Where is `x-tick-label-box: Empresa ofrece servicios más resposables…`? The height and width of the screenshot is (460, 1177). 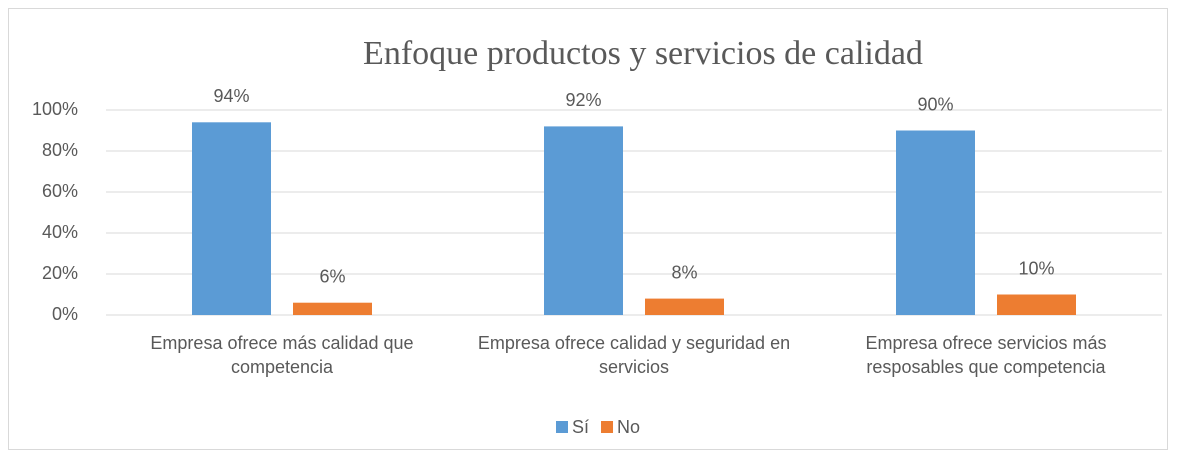
x-tick-label-box: Empresa ofrece servicios más resposables… is located at coordinates (986, 355).